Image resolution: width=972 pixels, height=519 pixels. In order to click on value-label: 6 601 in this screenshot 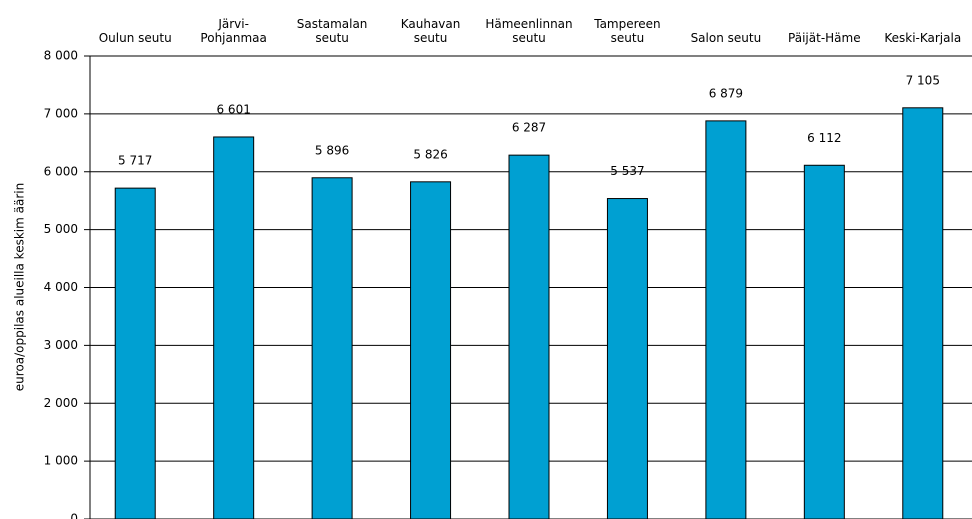, I will do `click(233, 109)`.